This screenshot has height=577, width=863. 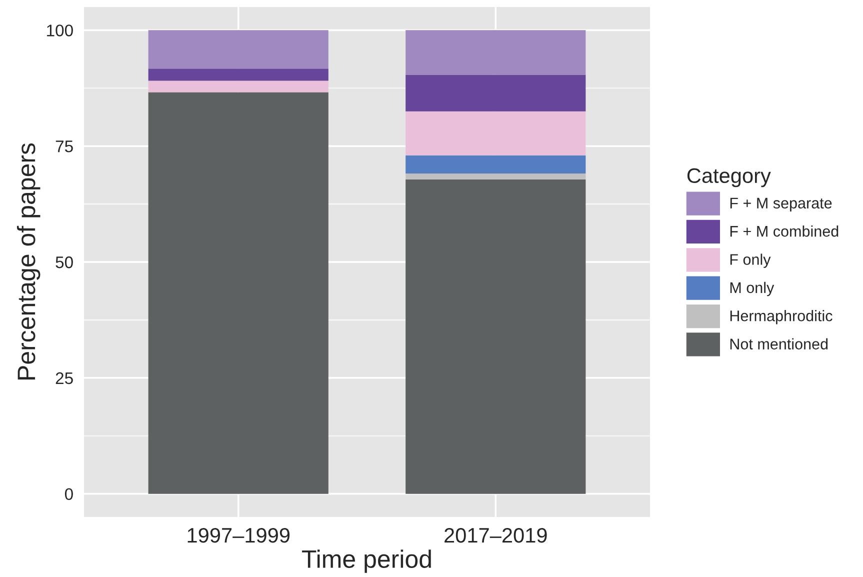 What do you see at coordinates (752, 289) in the screenshot?
I see `legend-label: M only` at bounding box center [752, 289].